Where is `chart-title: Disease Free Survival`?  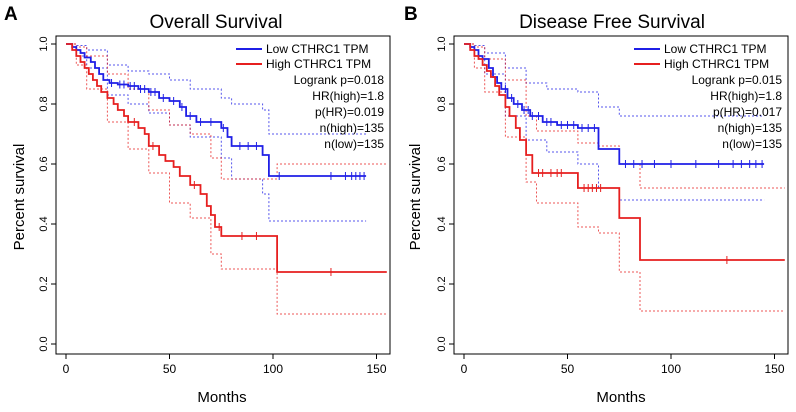
chart-title: Disease Free Survival is located at coordinates (612, 22).